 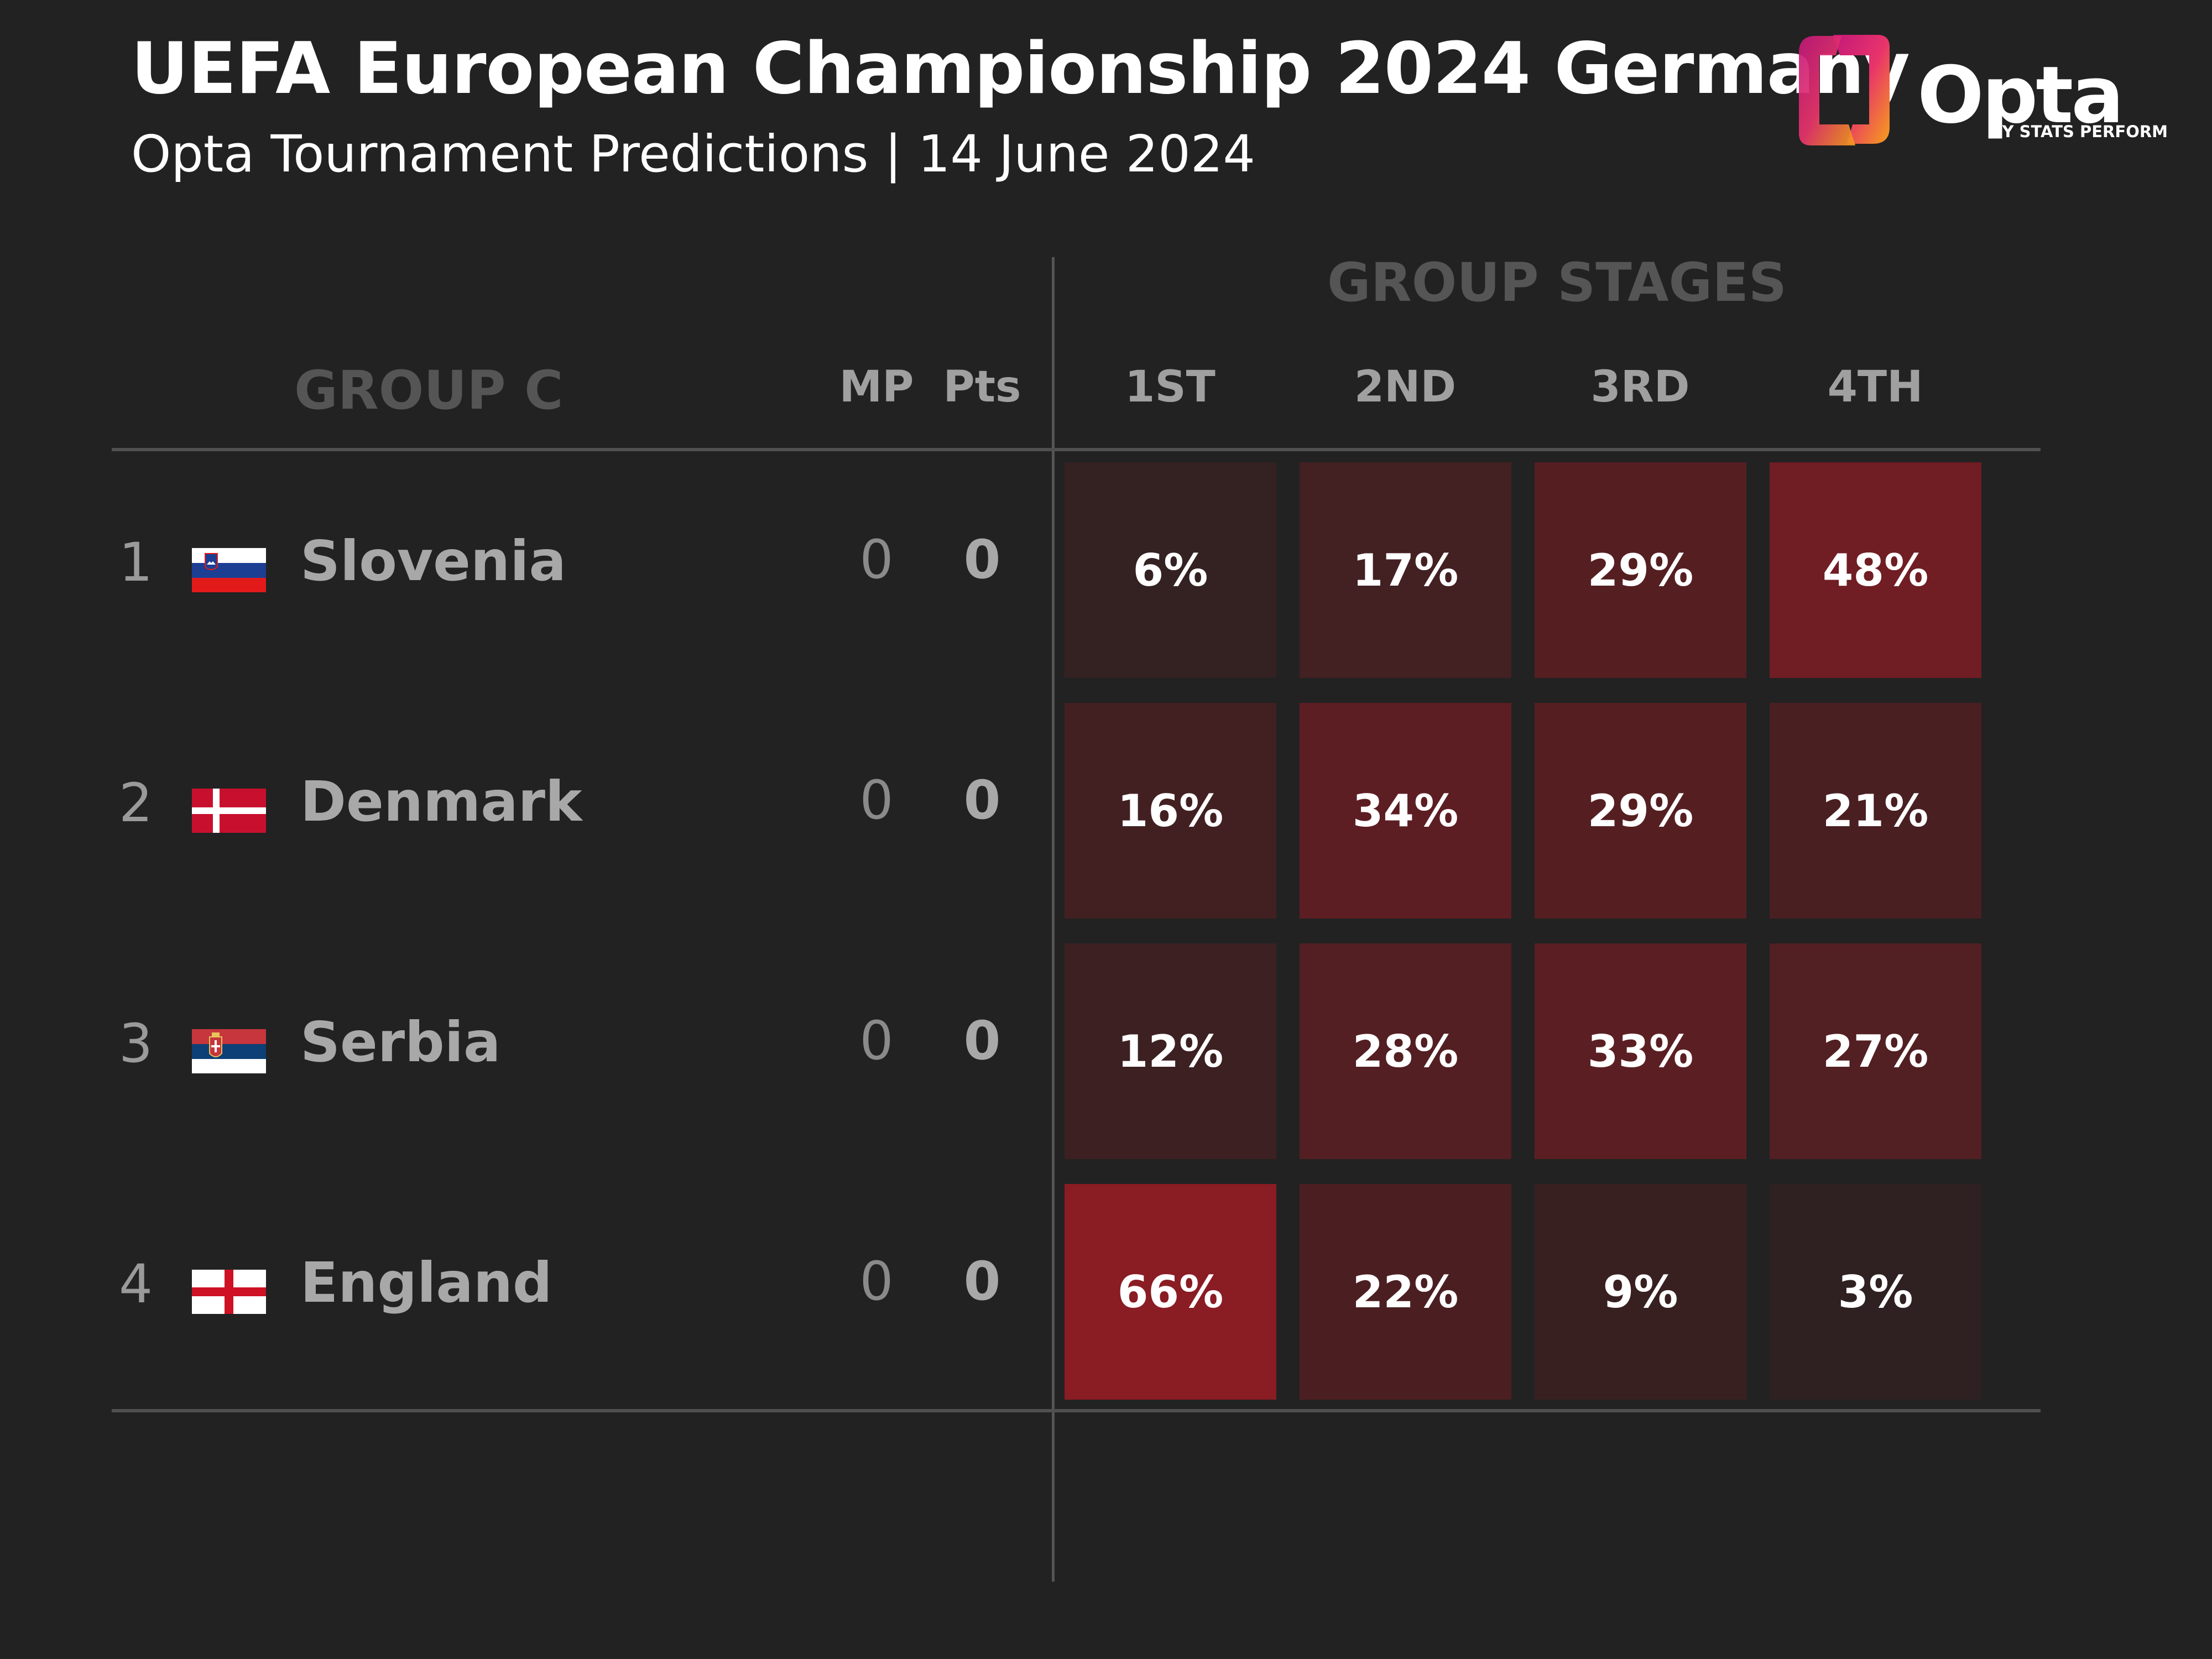 What do you see at coordinates (136, 562) in the screenshot?
I see `rank: 1` at bounding box center [136, 562].